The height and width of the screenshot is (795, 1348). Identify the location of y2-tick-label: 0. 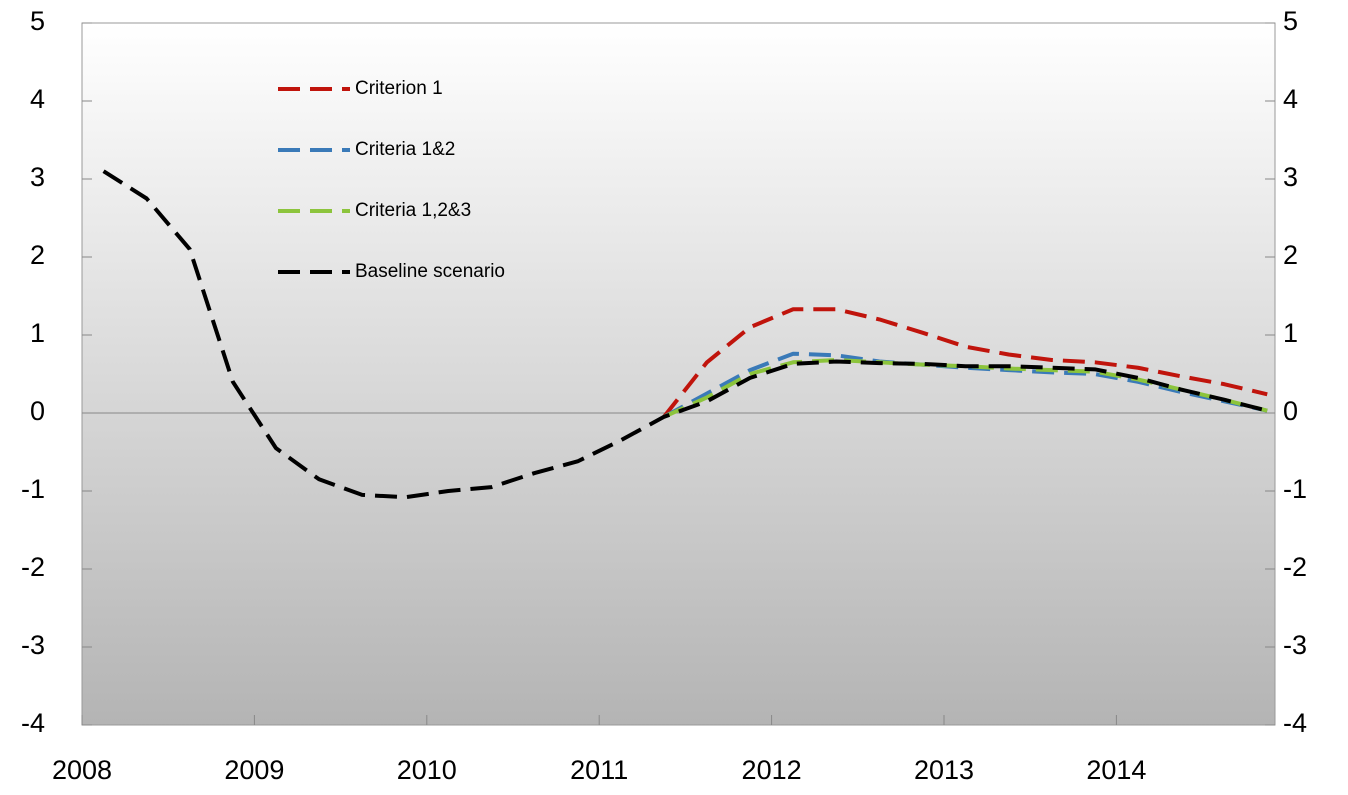
(1290, 411).